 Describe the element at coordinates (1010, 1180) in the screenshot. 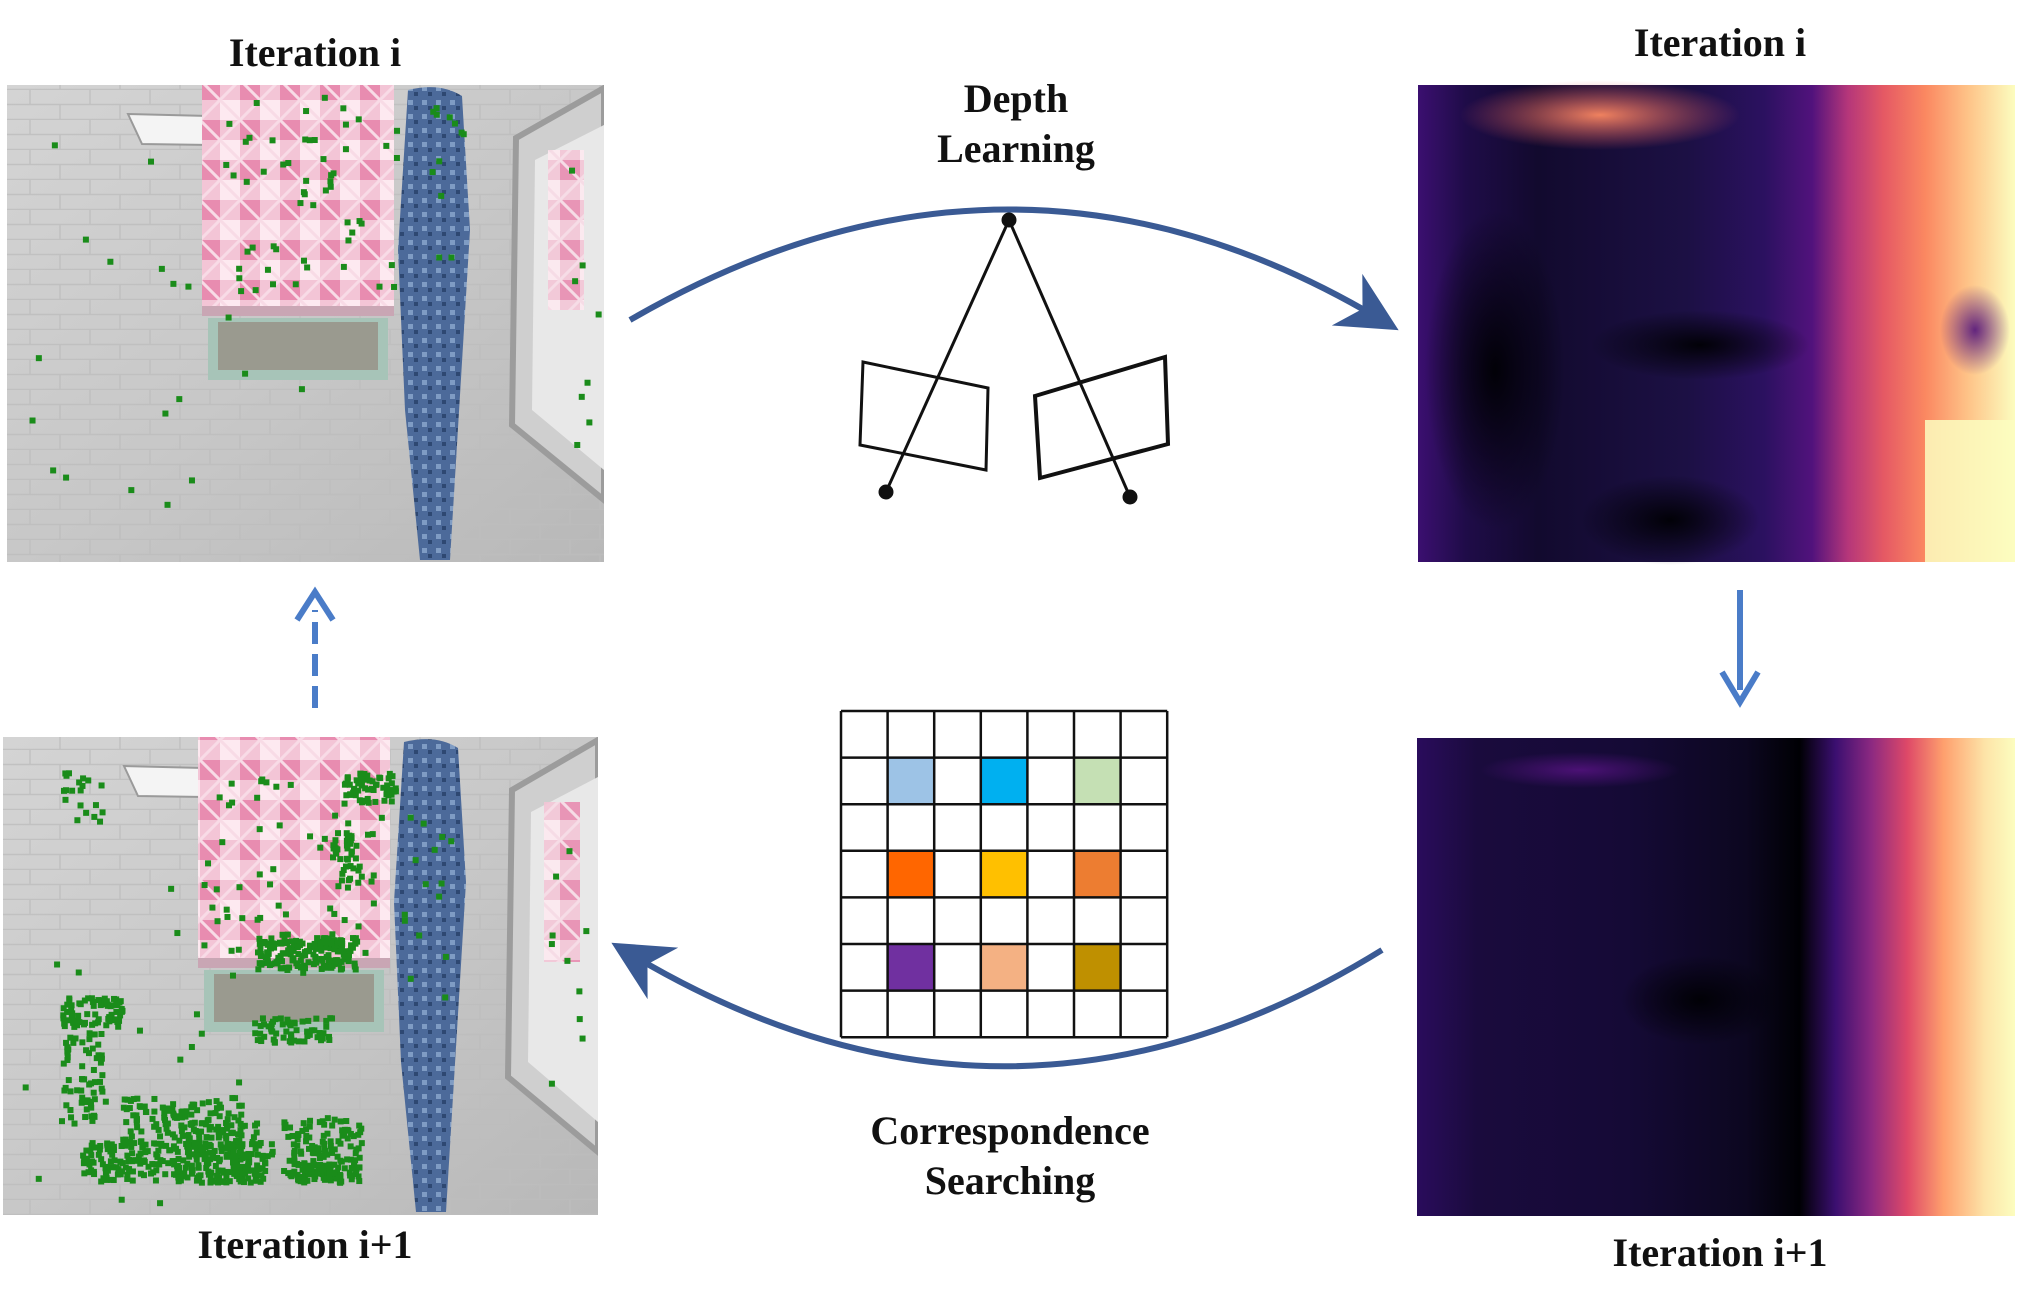

I see `label-searching: Searching` at that location.